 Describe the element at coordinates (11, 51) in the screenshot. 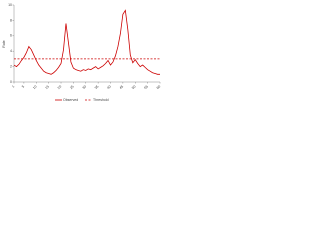

I see `y-tick-label: 4` at that location.